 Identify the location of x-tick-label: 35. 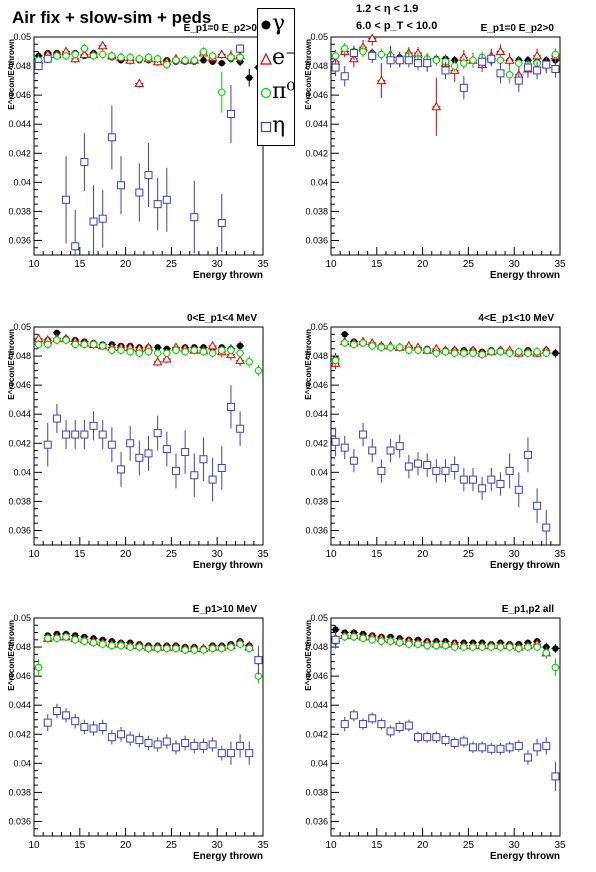
(560, 264).